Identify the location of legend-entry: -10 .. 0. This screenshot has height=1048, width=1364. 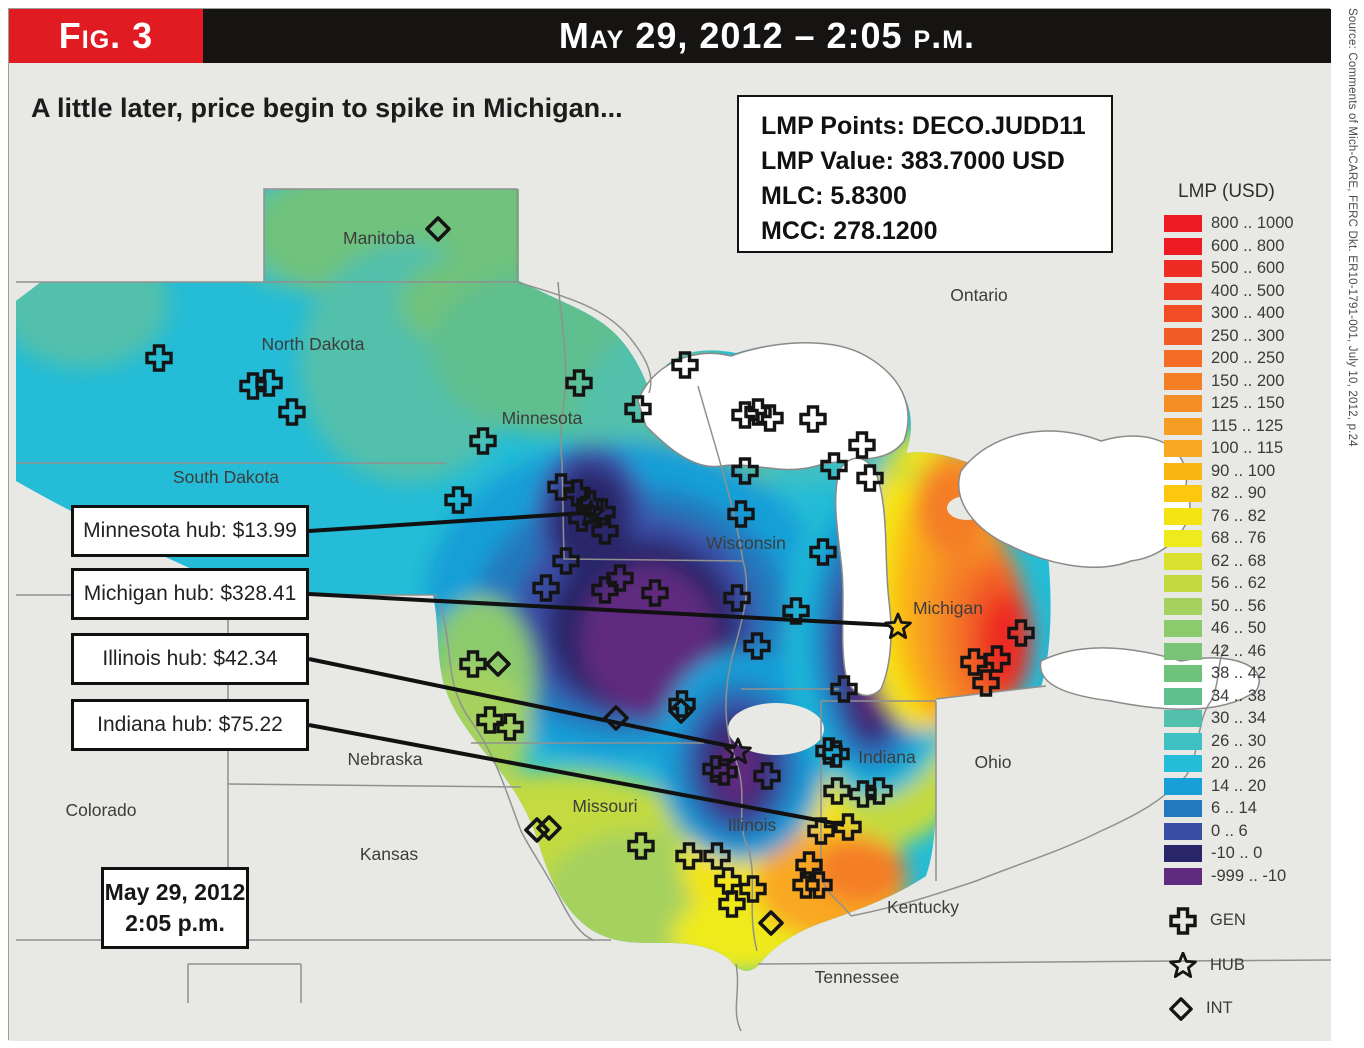
(1244, 853).